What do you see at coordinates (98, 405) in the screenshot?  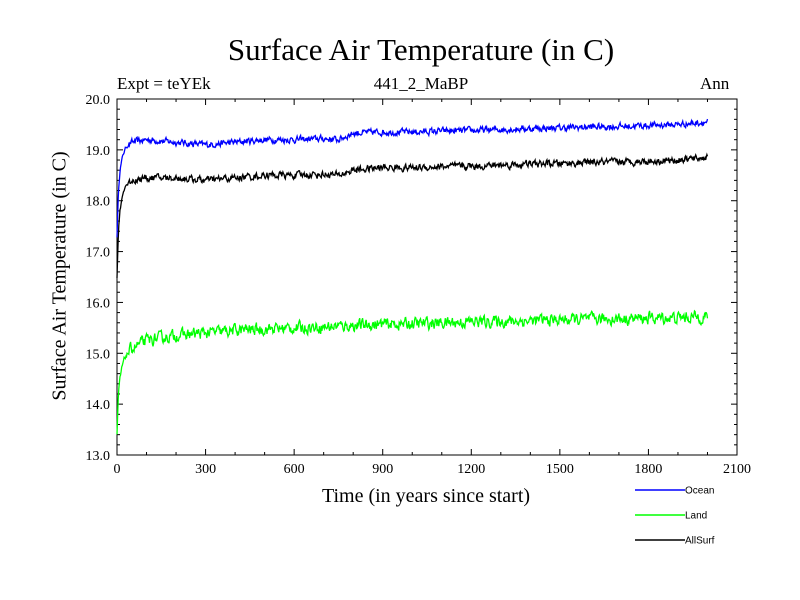 I see `y-tick-label: 14.0` at bounding box center [98, 405].